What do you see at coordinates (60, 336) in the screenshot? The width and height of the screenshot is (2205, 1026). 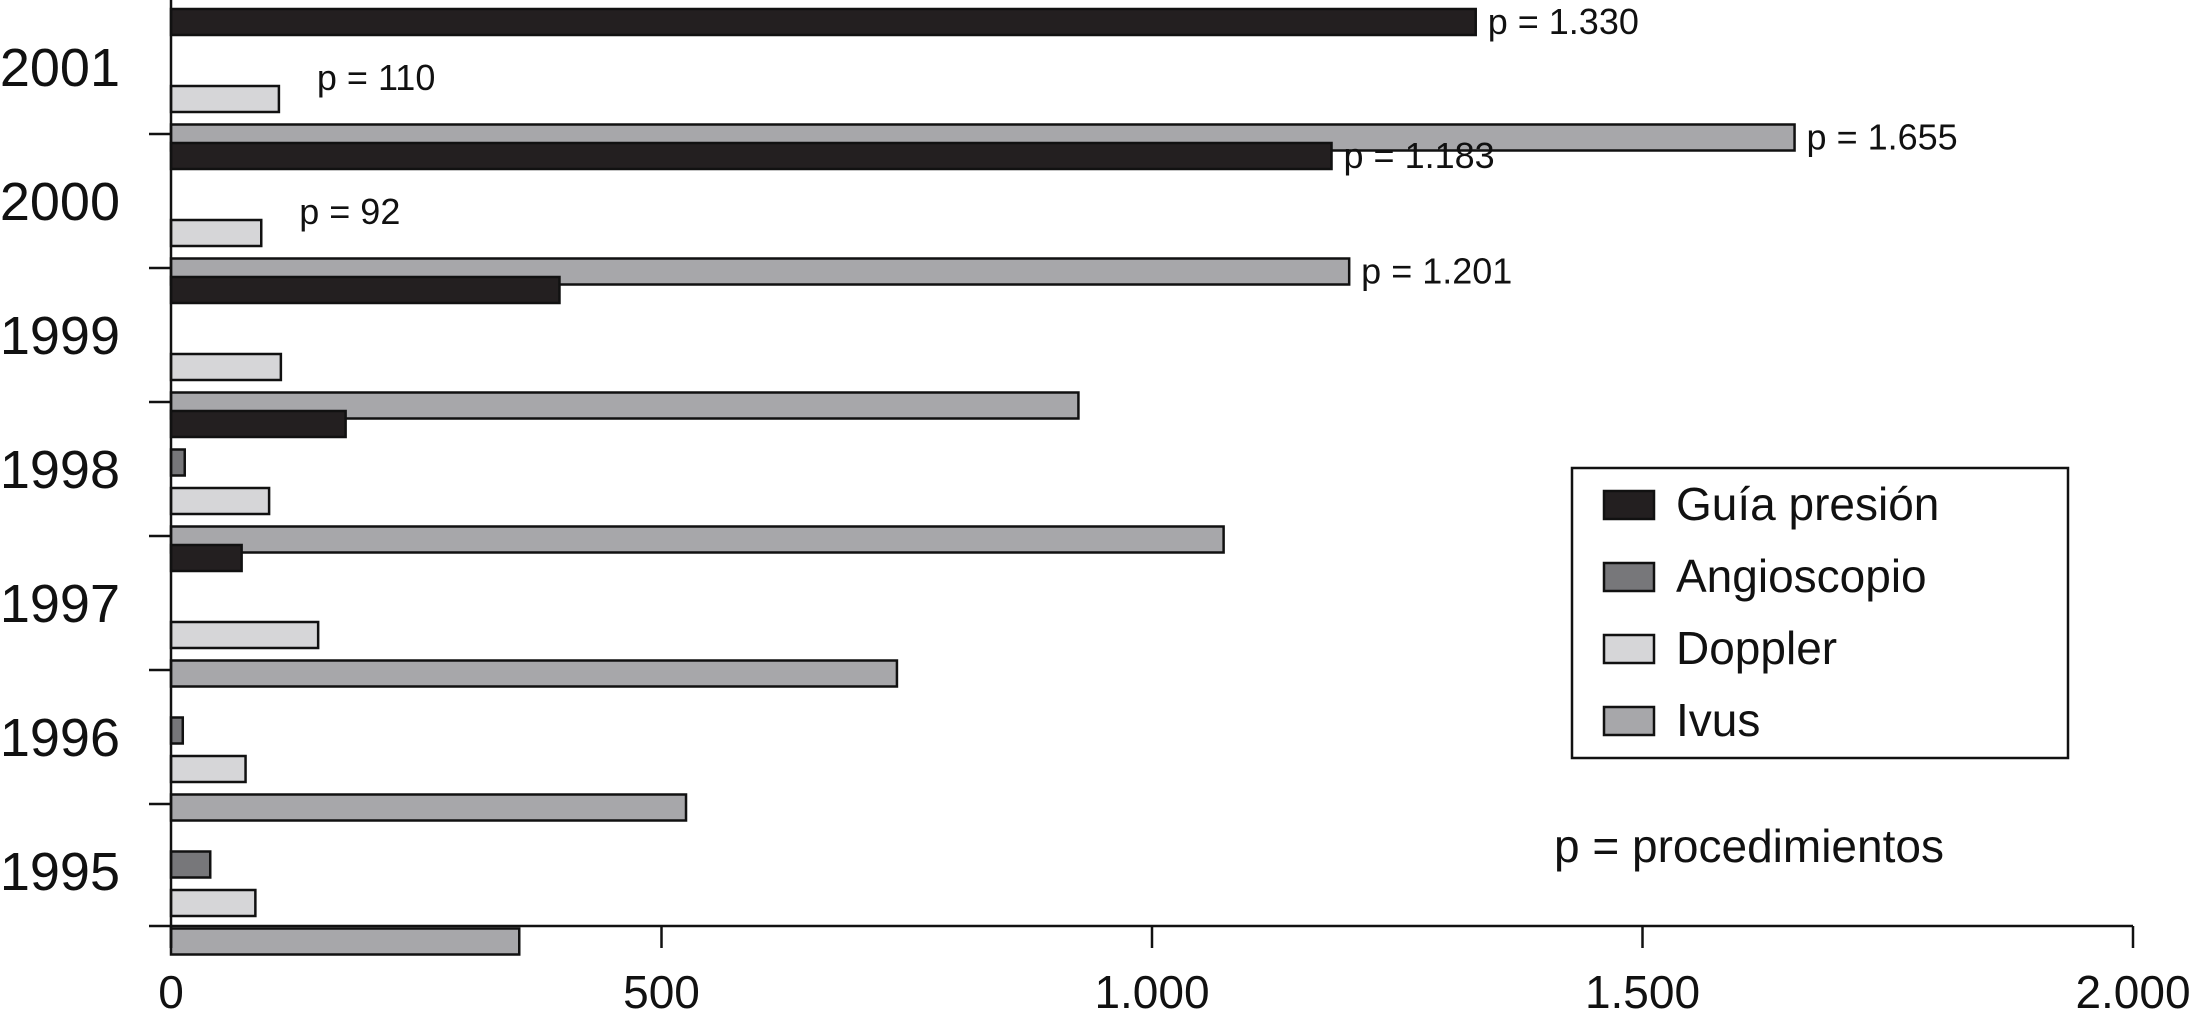 I see `y-tick-label-1999: 1999` at bounding box center [60, 336].